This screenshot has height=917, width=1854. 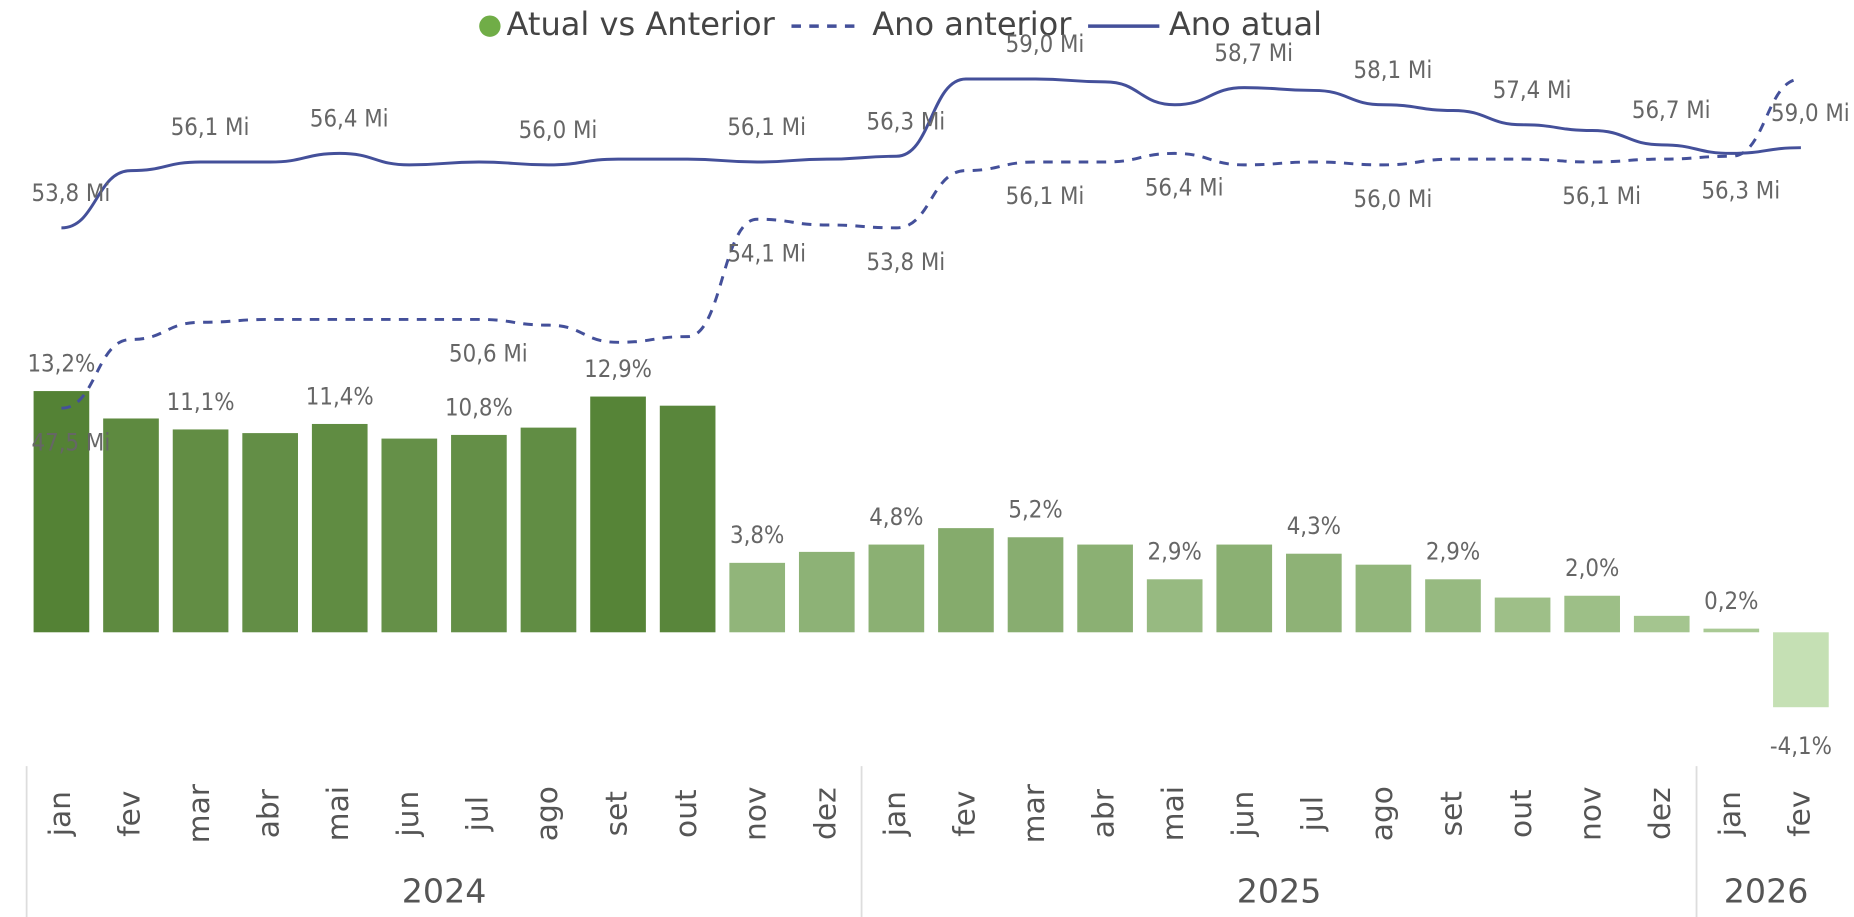 What do you see at coordinates (618, 369) in the screenshot?
I see `bar-label: 12,9%` at bounding box center [618, 369].